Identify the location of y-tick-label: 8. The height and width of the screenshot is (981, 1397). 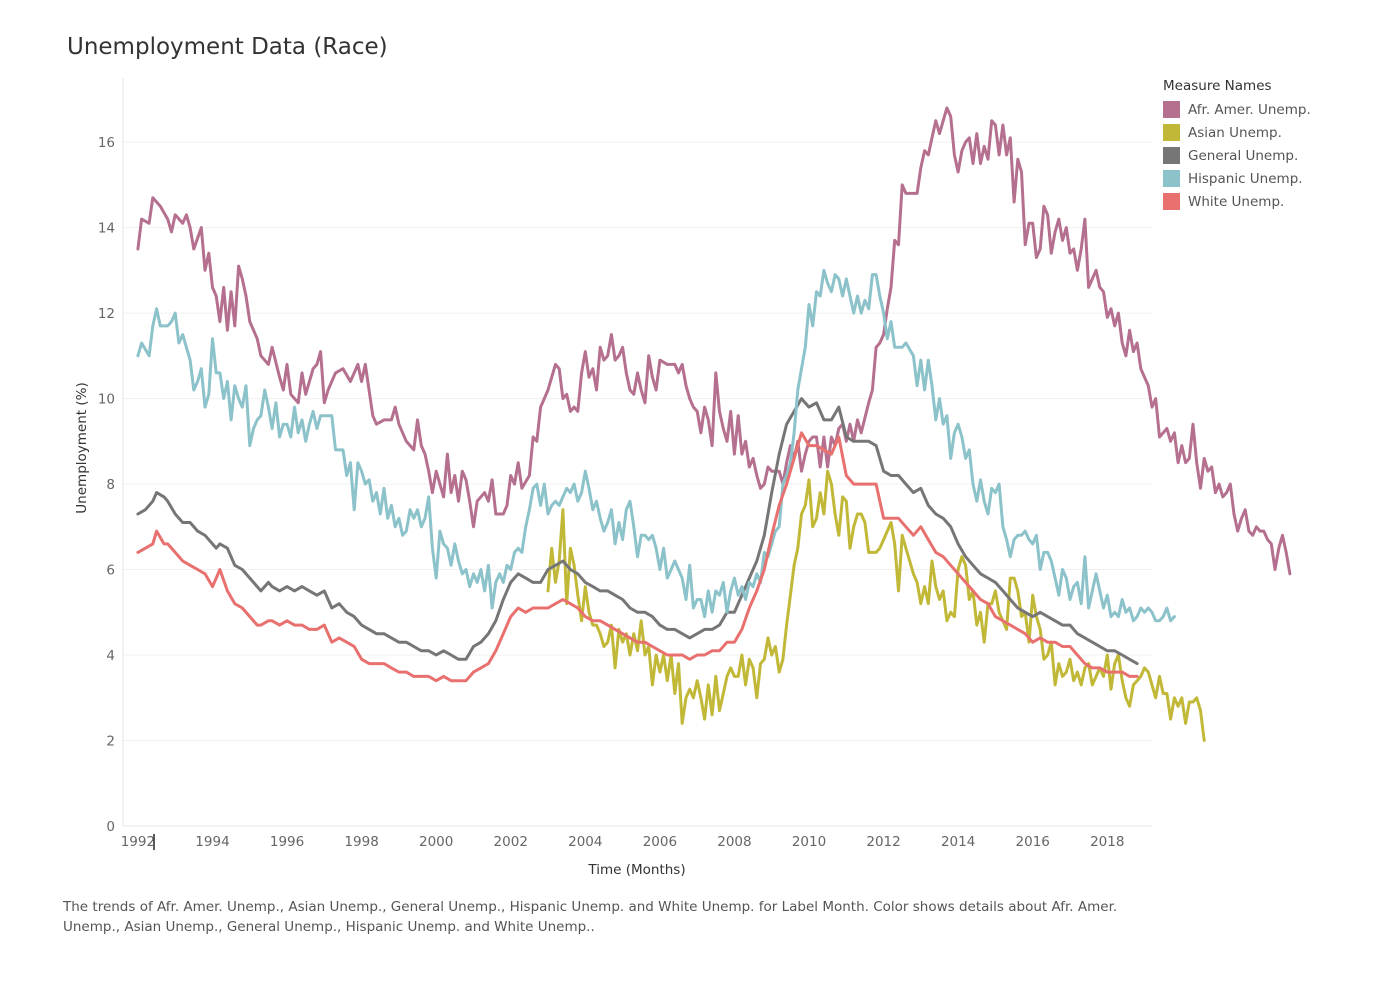
(110, 485).